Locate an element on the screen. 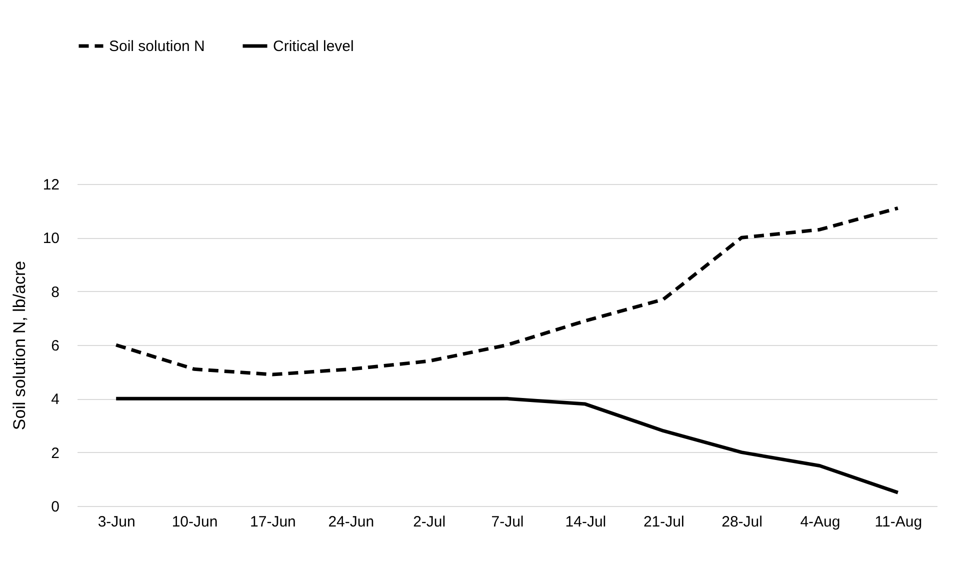 Image resolution: width=958 pixels, height=580 pixels. x-tick-label: 11-Aug is located at coordinates (898, 522).